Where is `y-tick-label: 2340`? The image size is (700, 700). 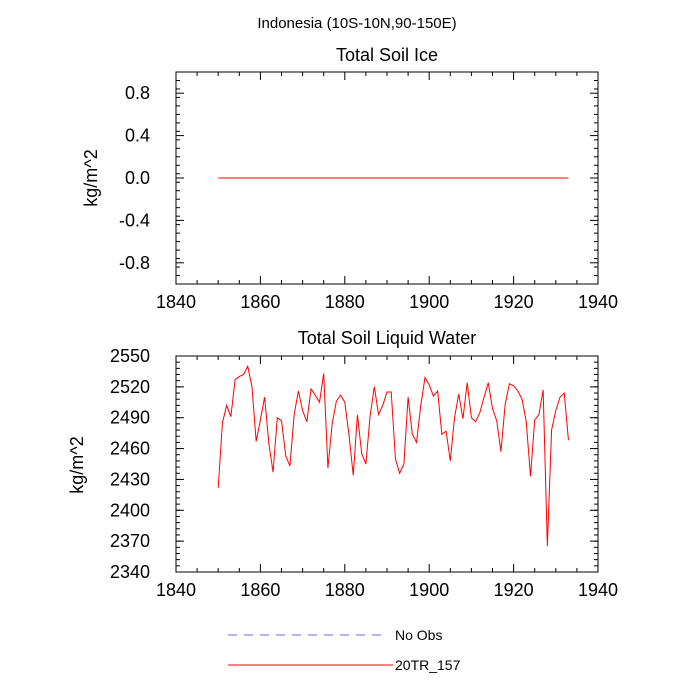
y-tick-label: 2340 is located at coordinates (130, 572).